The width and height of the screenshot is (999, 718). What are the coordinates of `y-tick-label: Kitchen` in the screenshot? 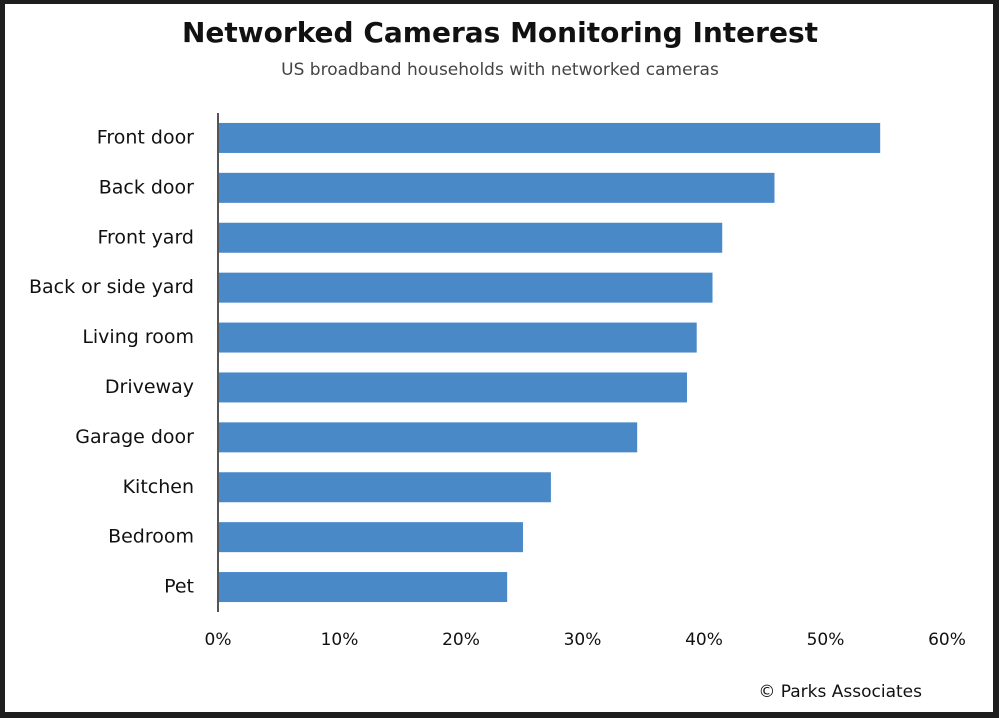 It's located at (158, 487).